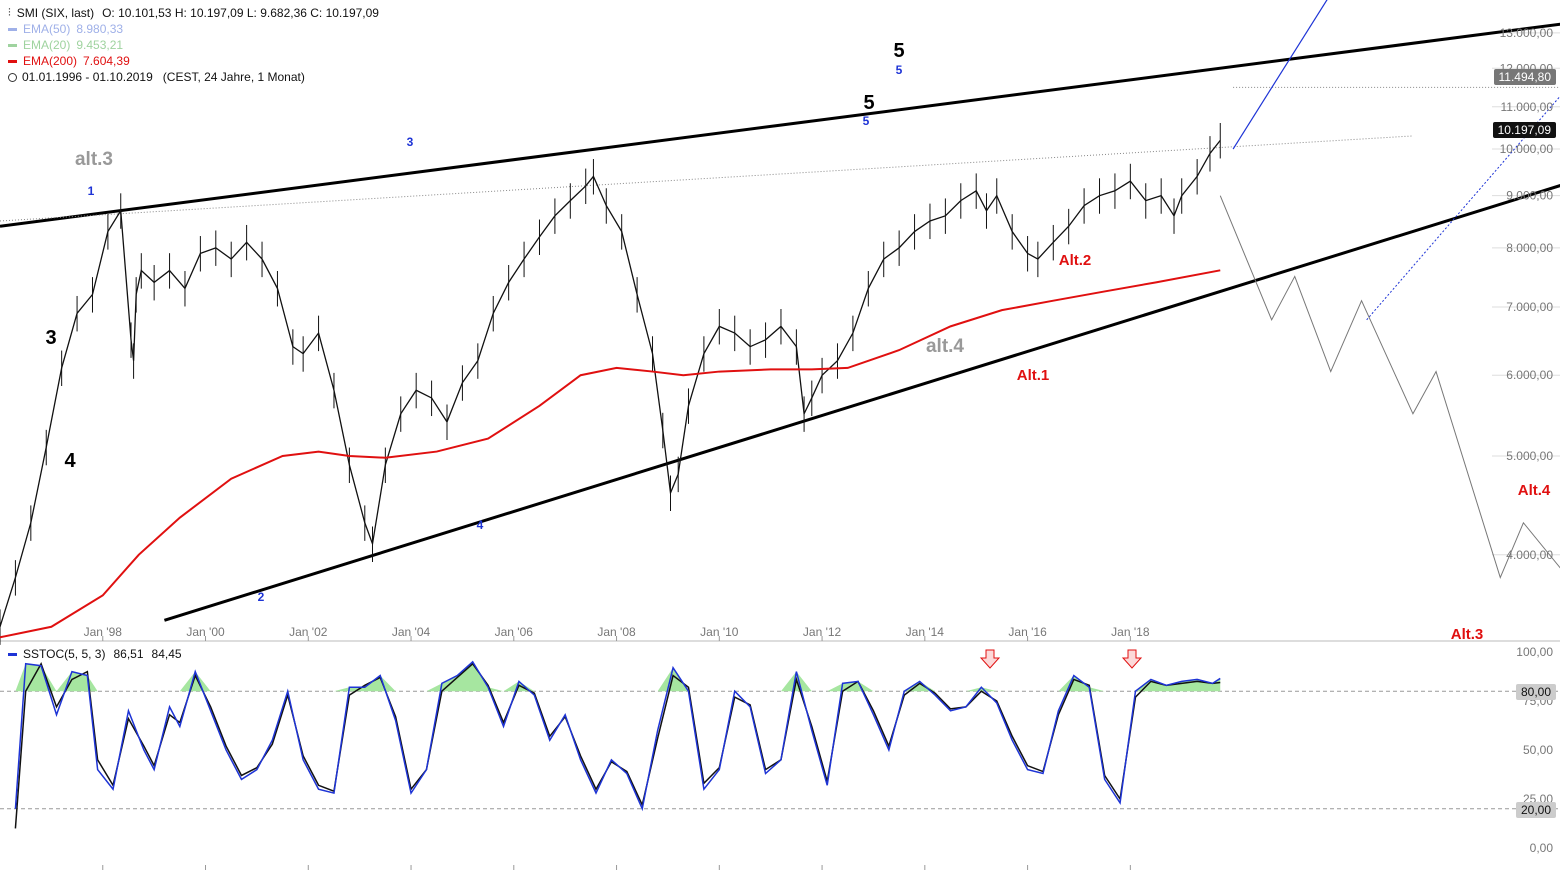 The height and width of the screenshot is (870, 1560). I want to click on stoch-y-tick-label: 50,00, so click(1538, 750).